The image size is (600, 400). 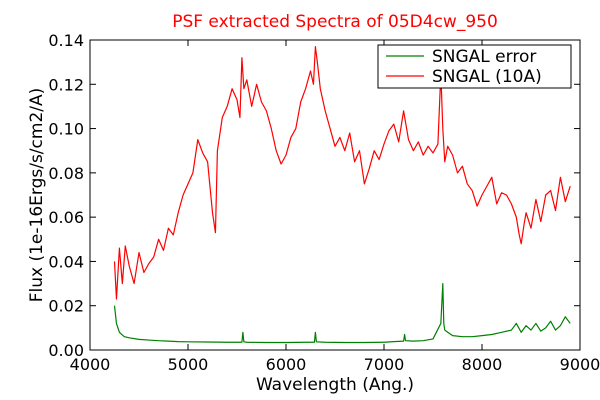 I want to click on y-tick-label: 0.10, so click(x=66, y=129).